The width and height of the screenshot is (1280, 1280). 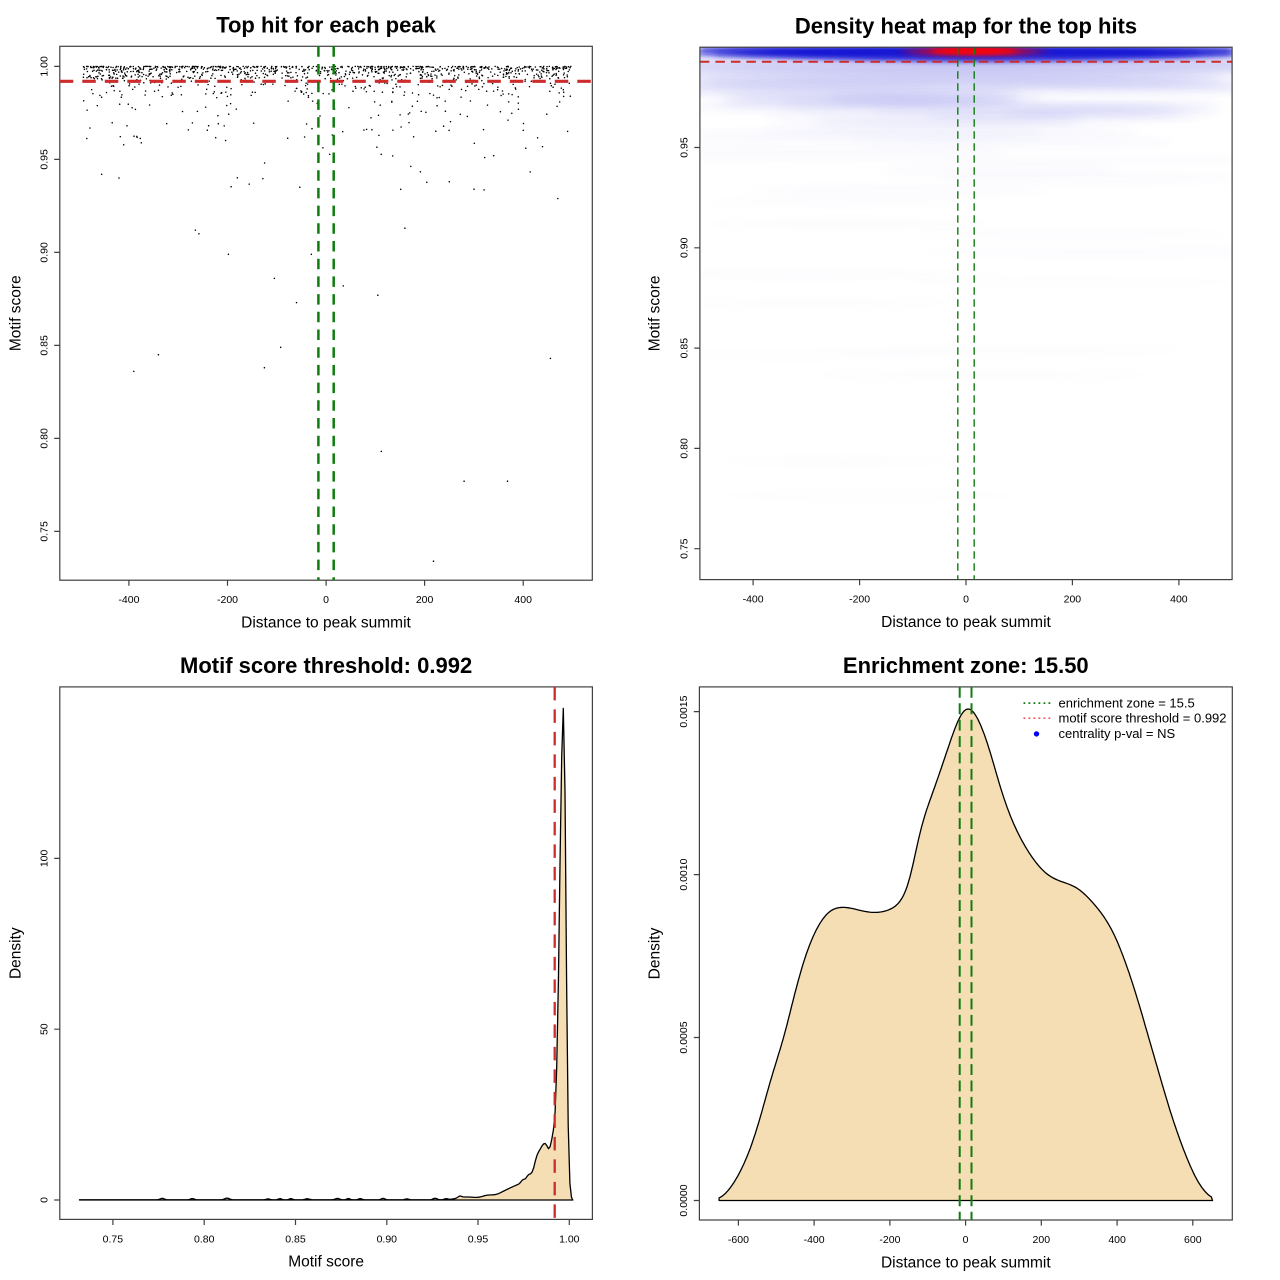 I want to click on svg-text: 100, so click(x=45, y=858).